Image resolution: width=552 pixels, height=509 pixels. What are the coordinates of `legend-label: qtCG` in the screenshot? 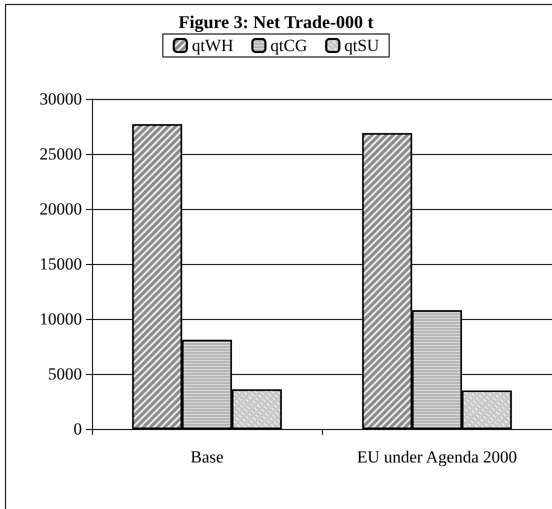 It's located at (289, 45).